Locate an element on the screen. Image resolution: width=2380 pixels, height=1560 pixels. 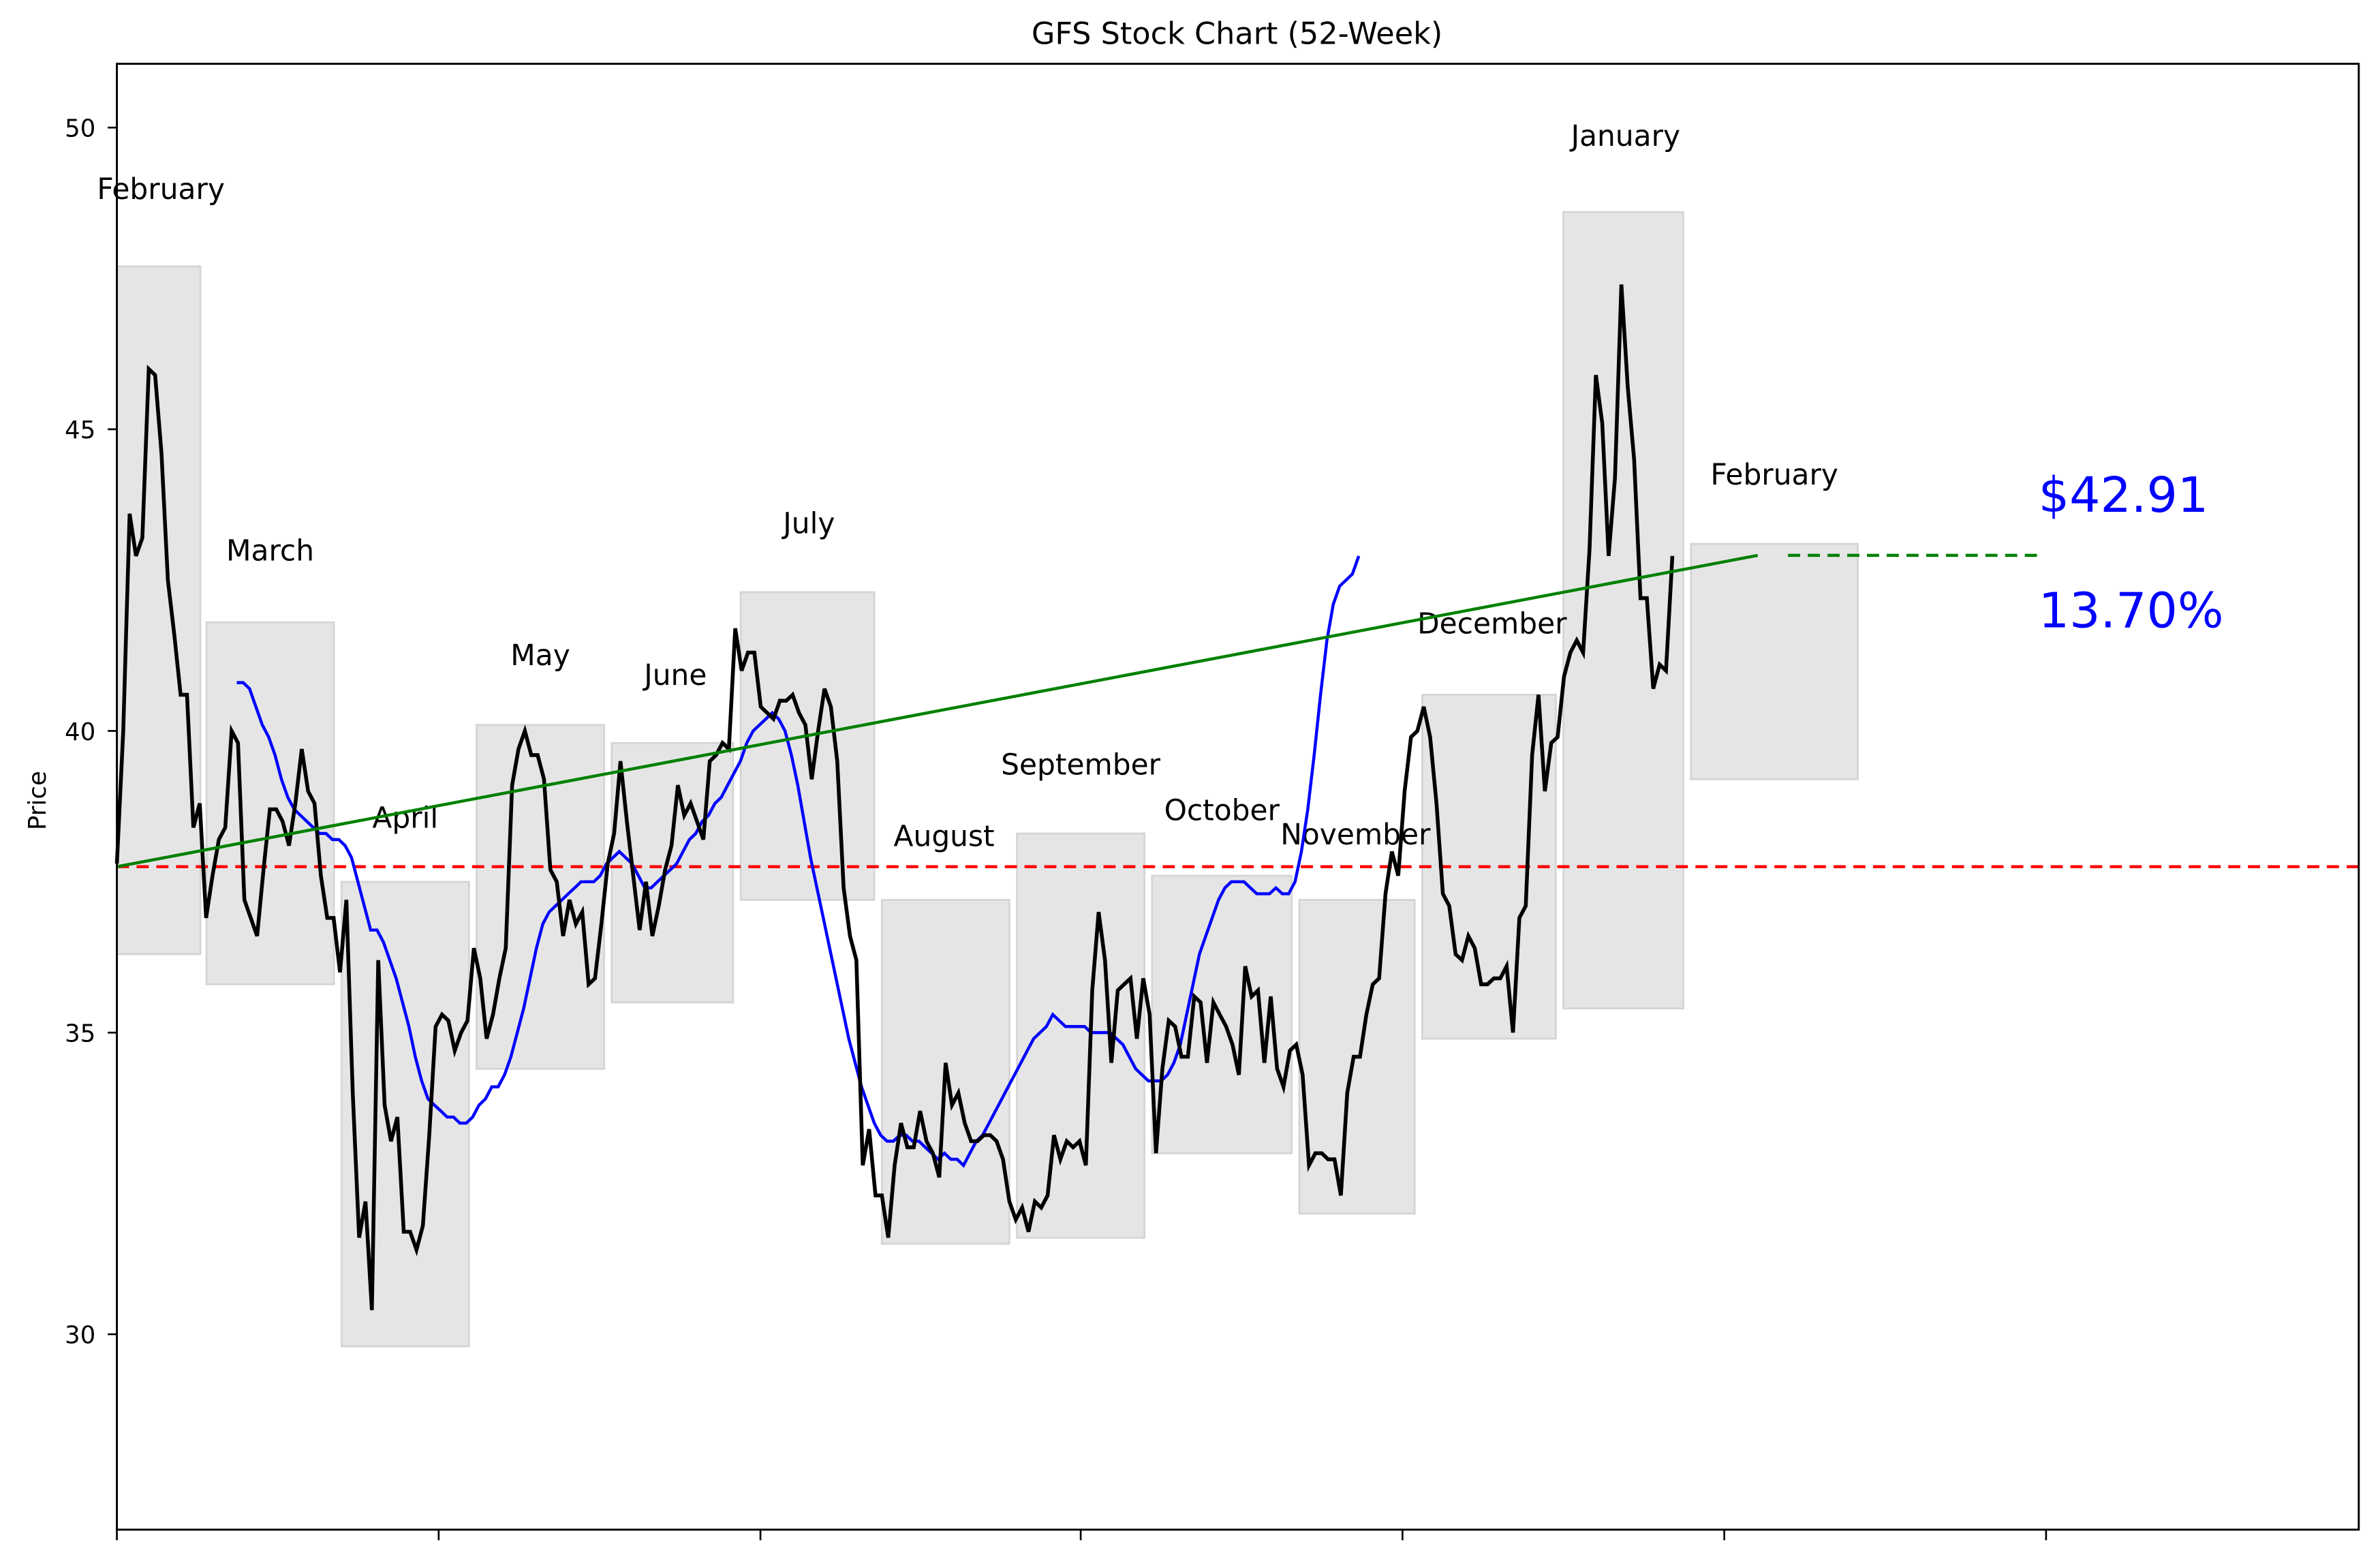
month-label: December is located at coordinates (1492, 623).